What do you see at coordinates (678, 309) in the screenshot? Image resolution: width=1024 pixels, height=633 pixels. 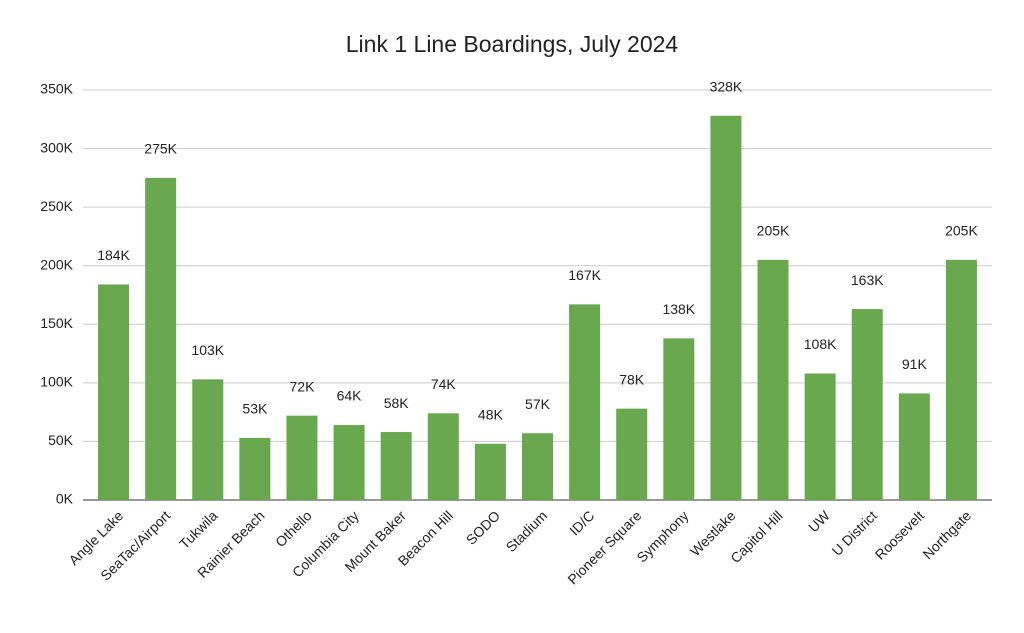 I see `data-label: 138K` at bounding box center [678, 309].